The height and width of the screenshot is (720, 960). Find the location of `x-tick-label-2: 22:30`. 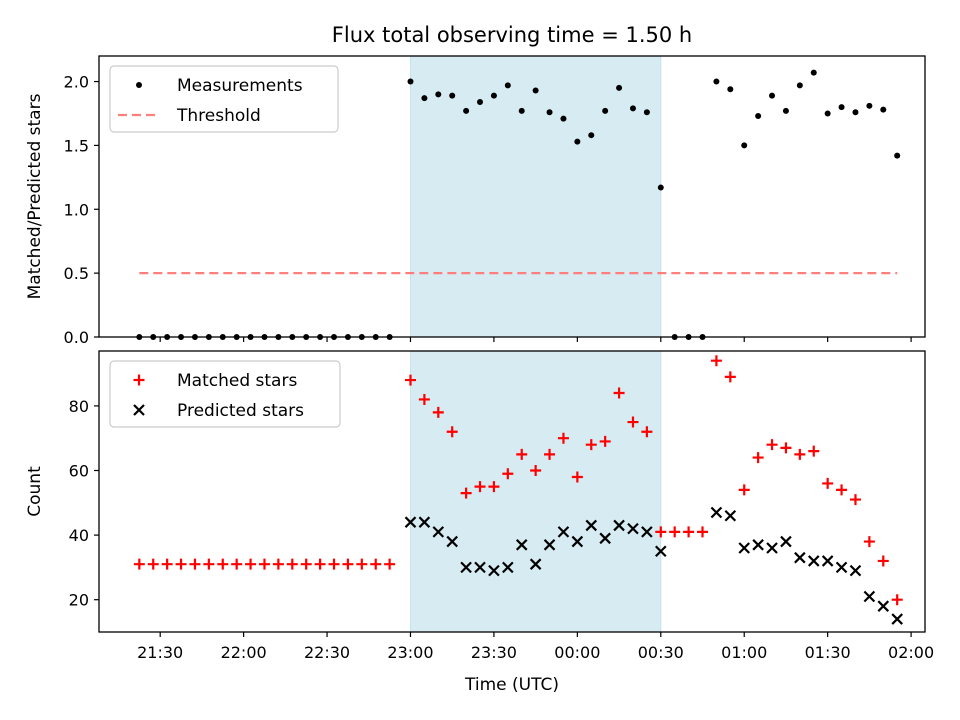

x-tick-label-2: 22:30 is located at coordinates (327, 652).